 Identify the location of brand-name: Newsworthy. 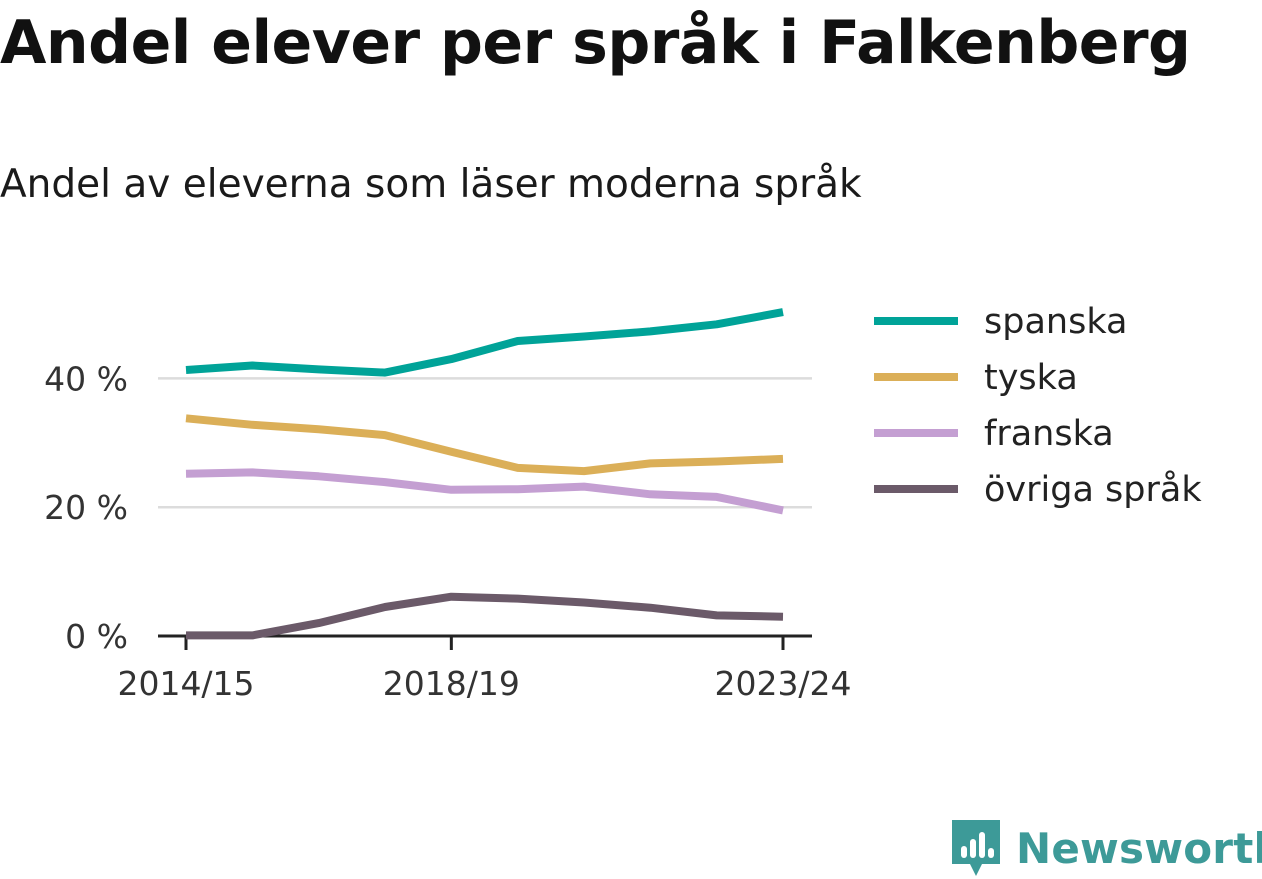
(1139, 848).